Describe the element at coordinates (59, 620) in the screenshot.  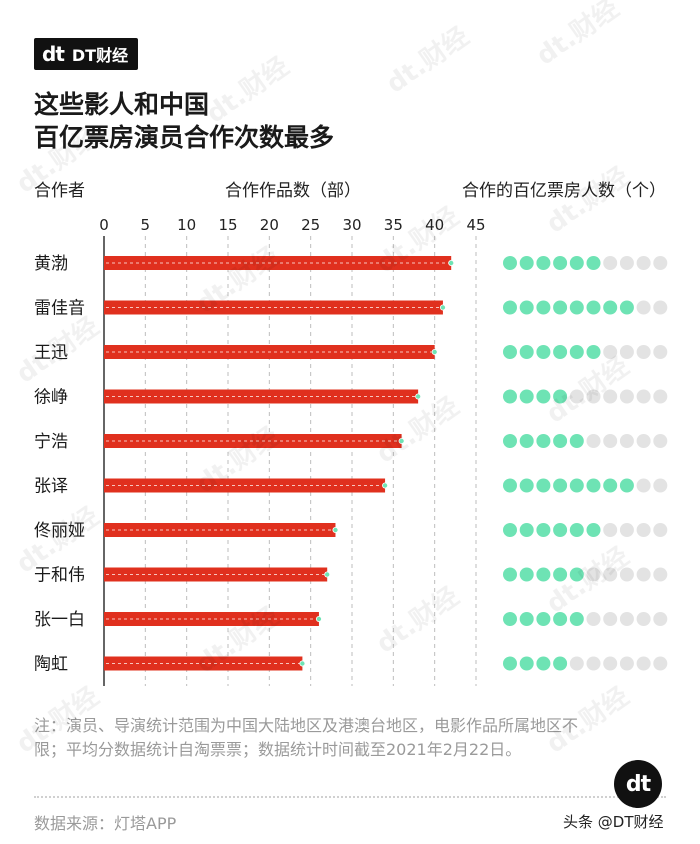
I see `category-label: 张一白` at that location.